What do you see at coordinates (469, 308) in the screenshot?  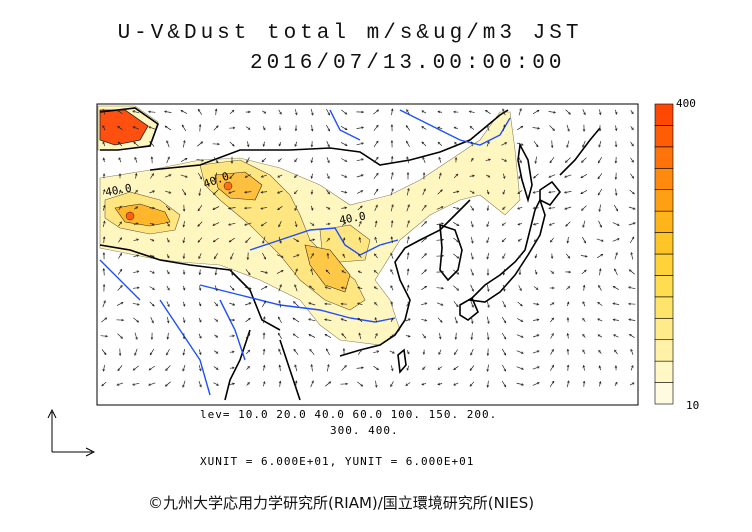 I see `coast-japan-kyushu` at bounding box center [469, 308].